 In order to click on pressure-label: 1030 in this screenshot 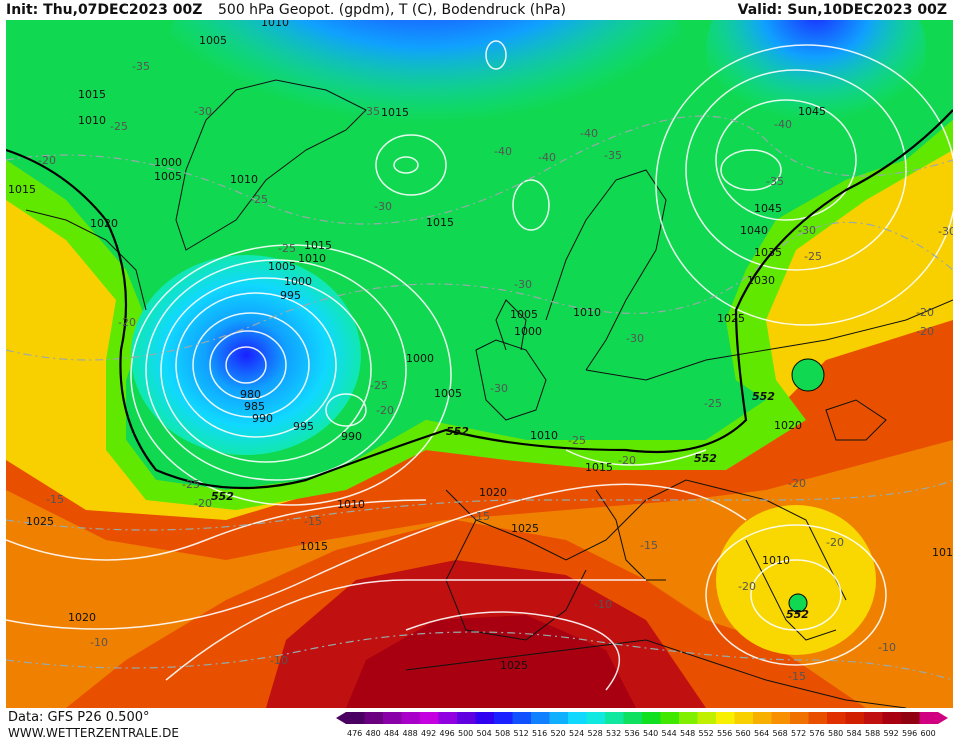, I will do `click(761, 280)`.